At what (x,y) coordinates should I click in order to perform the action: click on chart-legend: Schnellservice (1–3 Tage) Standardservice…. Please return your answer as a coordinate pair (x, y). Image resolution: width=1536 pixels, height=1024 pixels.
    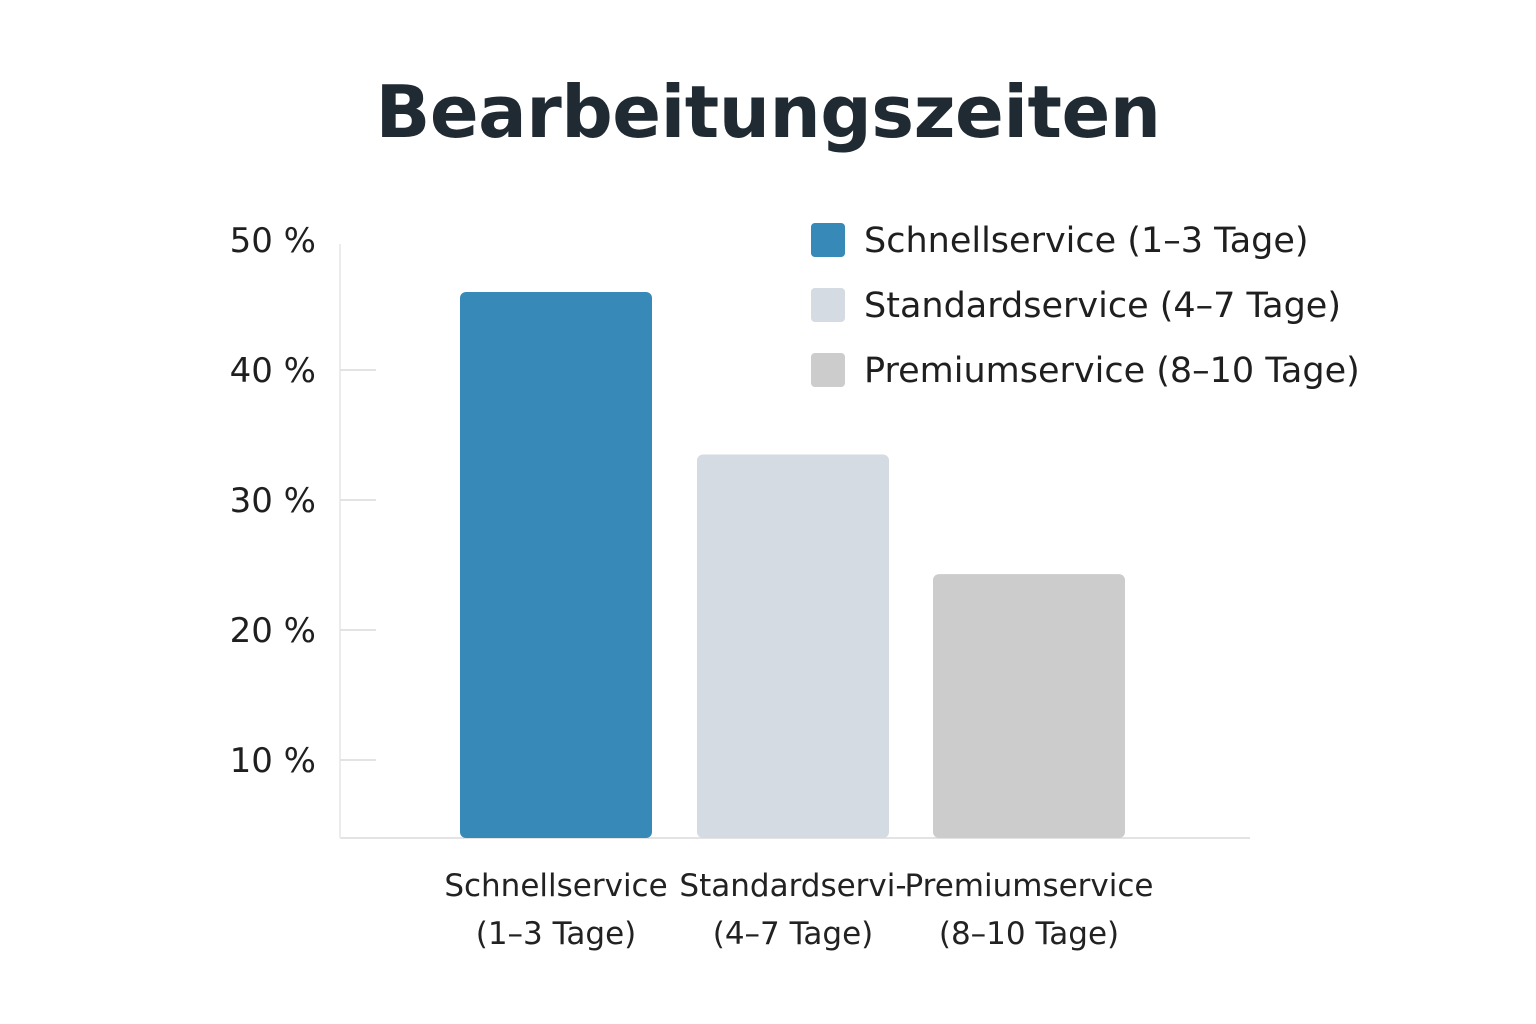
    Looking at the image, I should click on (1085, 306).